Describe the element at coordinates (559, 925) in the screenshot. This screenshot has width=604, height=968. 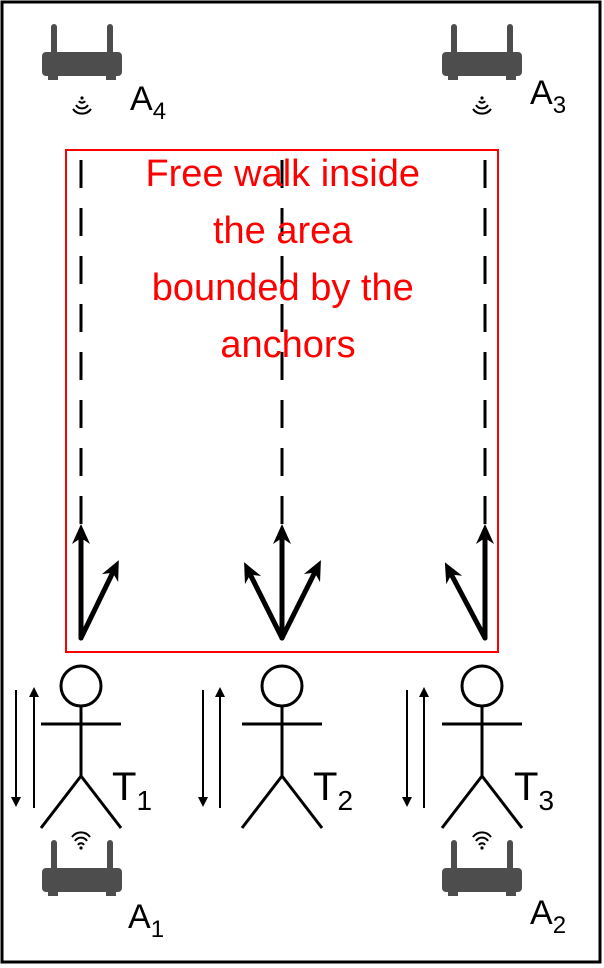
I see `anchor-subscript: 2` at that location.